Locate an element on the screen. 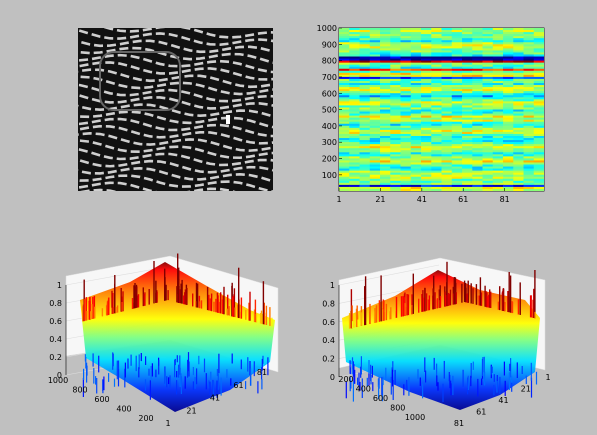 Image resolution: width=597 pixels, height=435 pixels. width-tick-label: 21 is located at coordinates (191, 410).